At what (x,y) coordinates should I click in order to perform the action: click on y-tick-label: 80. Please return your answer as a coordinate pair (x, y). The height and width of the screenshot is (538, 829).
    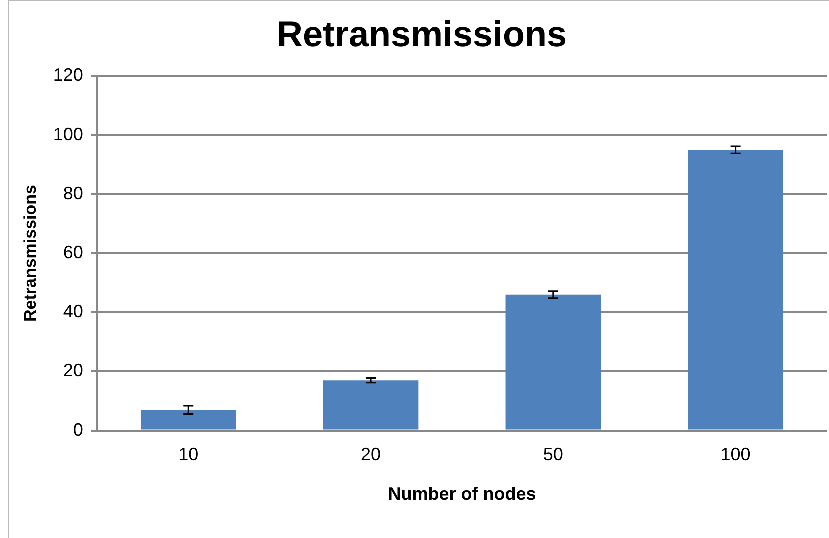
    Looking at the image, I should click on (73, 193).